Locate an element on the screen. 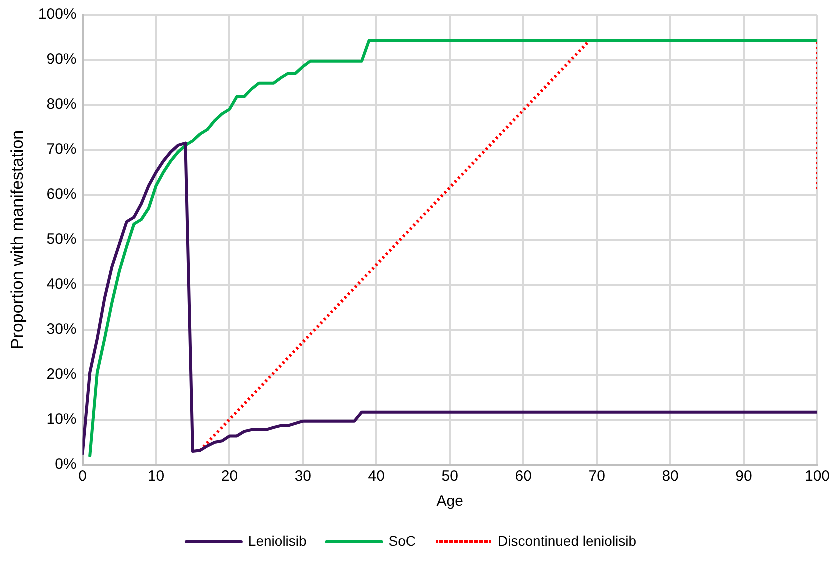 The width and height of the screenshot is (833, 565). legend-label: Discontinued leniolisib is located at coordinates (567, 540).